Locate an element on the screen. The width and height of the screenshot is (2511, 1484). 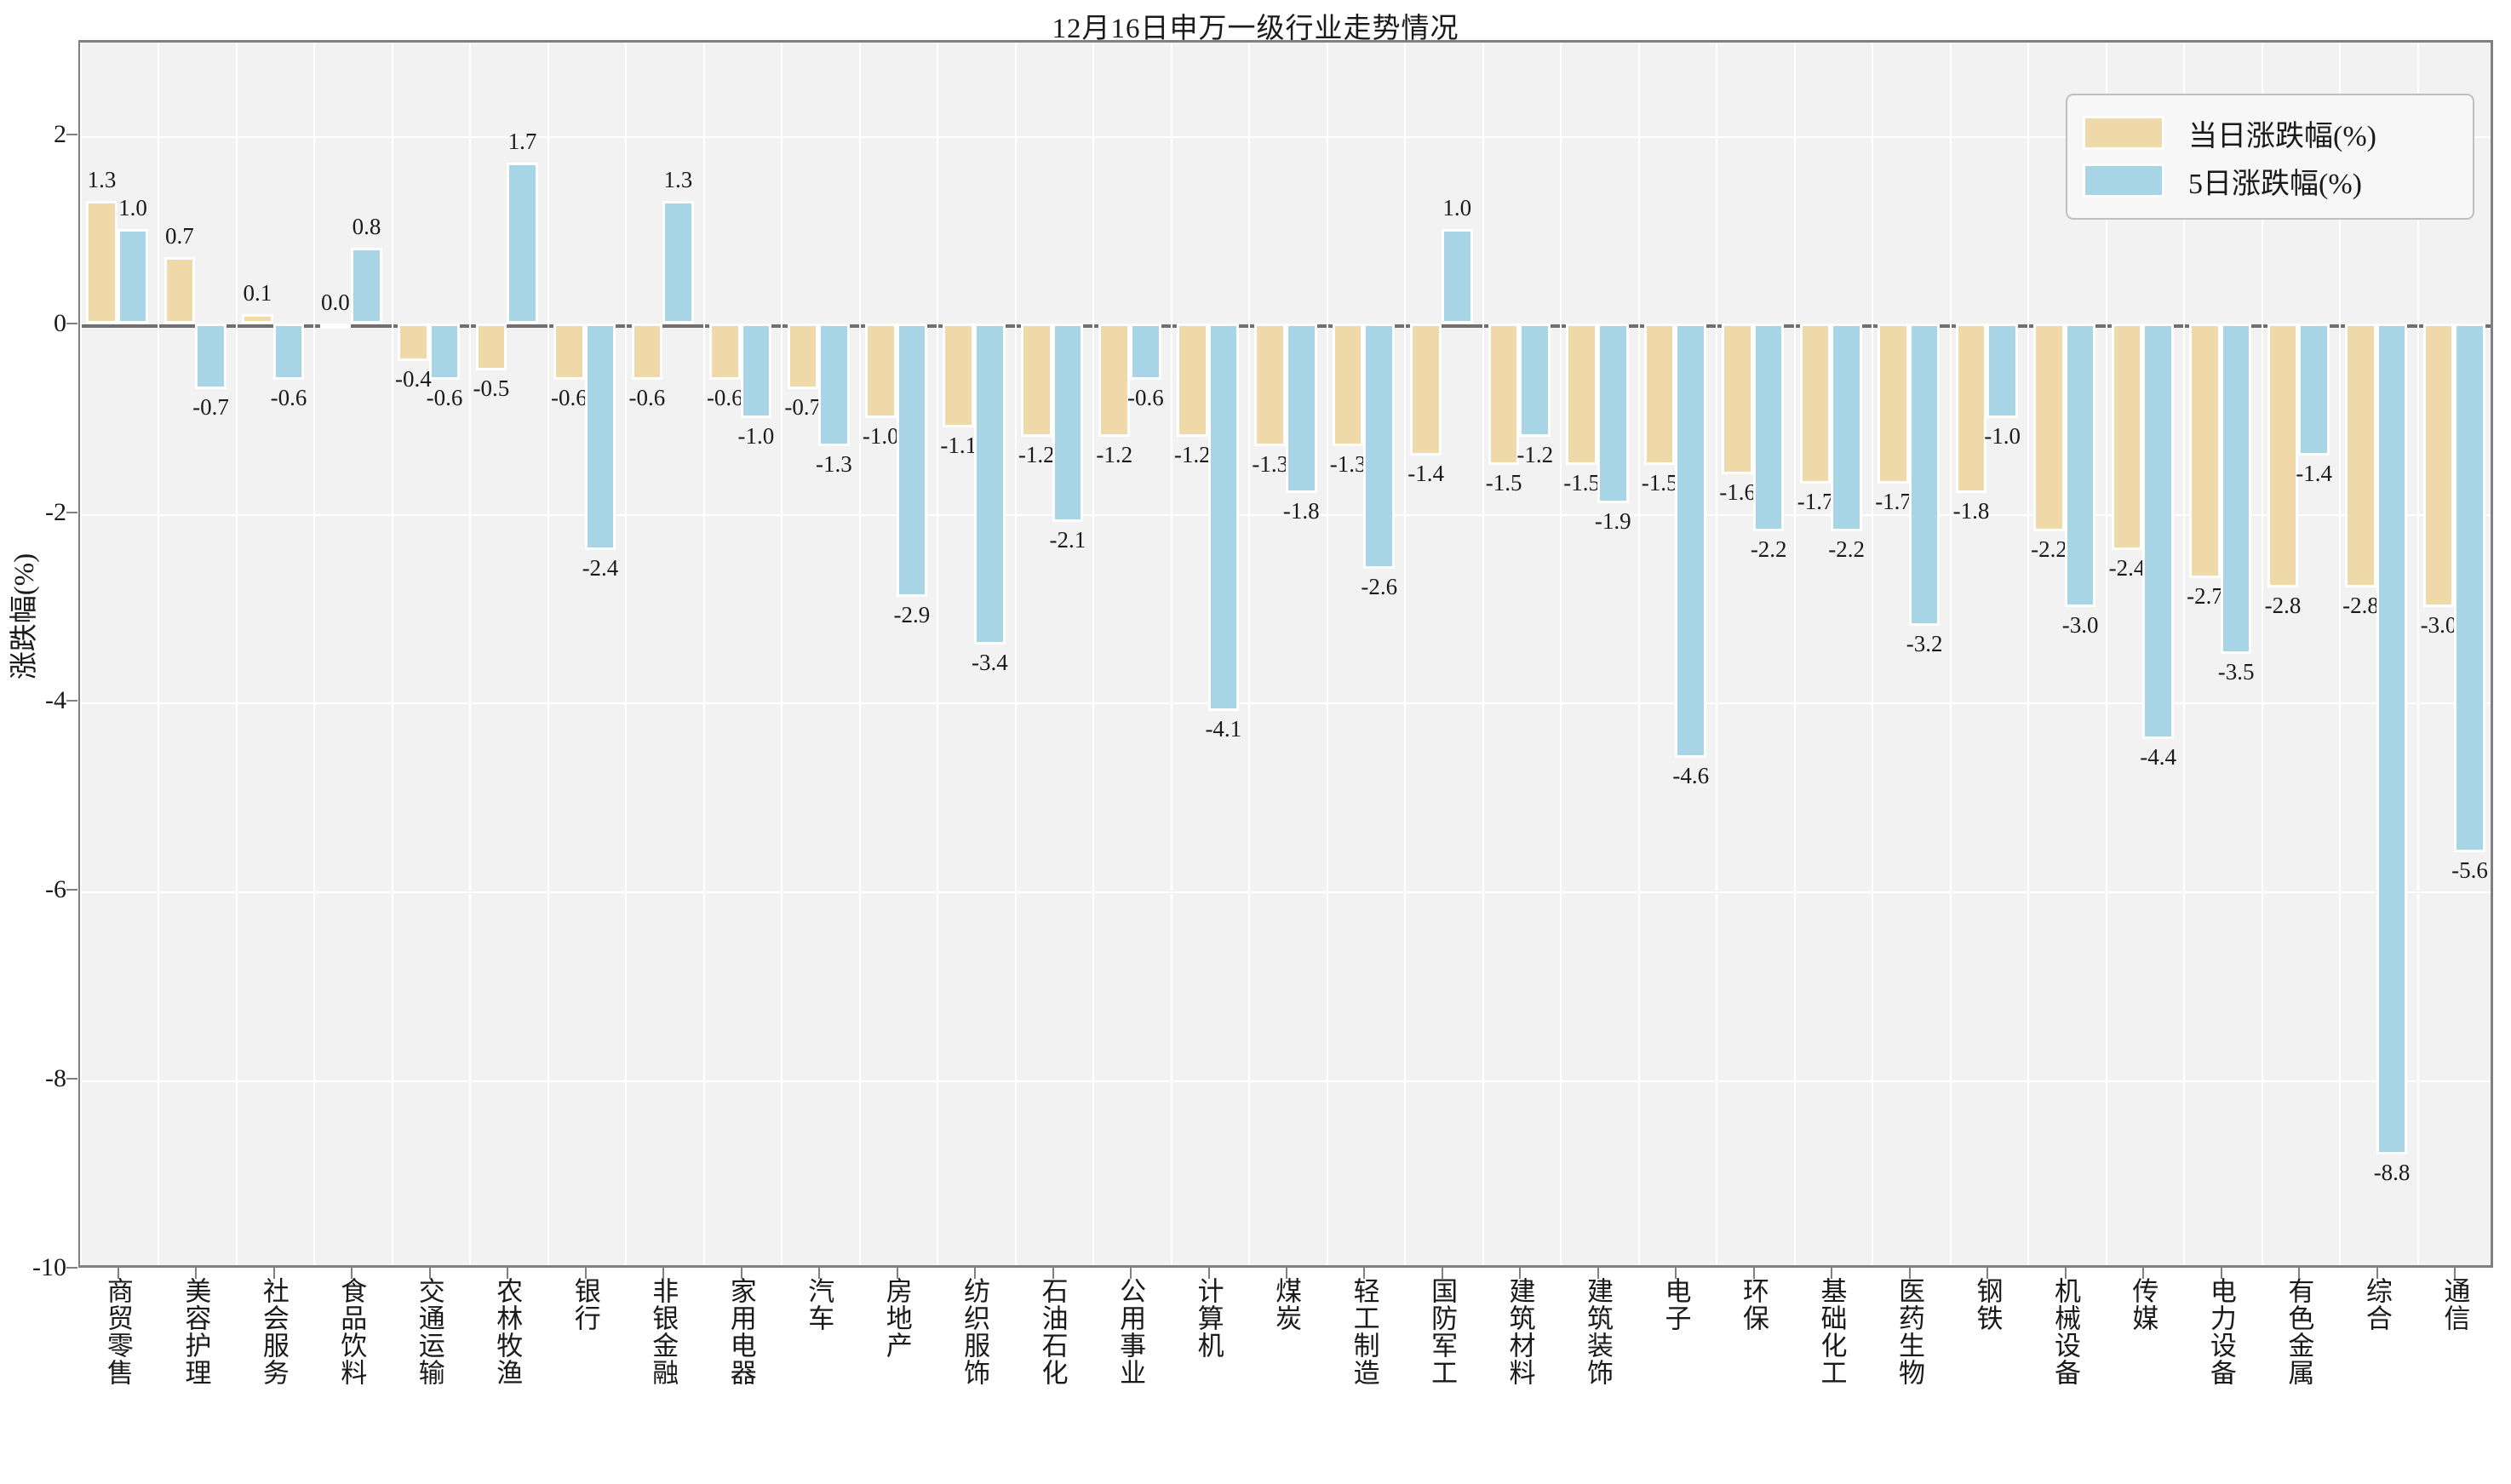
y-axis-tick-label: 0 is located at coordinates (60, 322).